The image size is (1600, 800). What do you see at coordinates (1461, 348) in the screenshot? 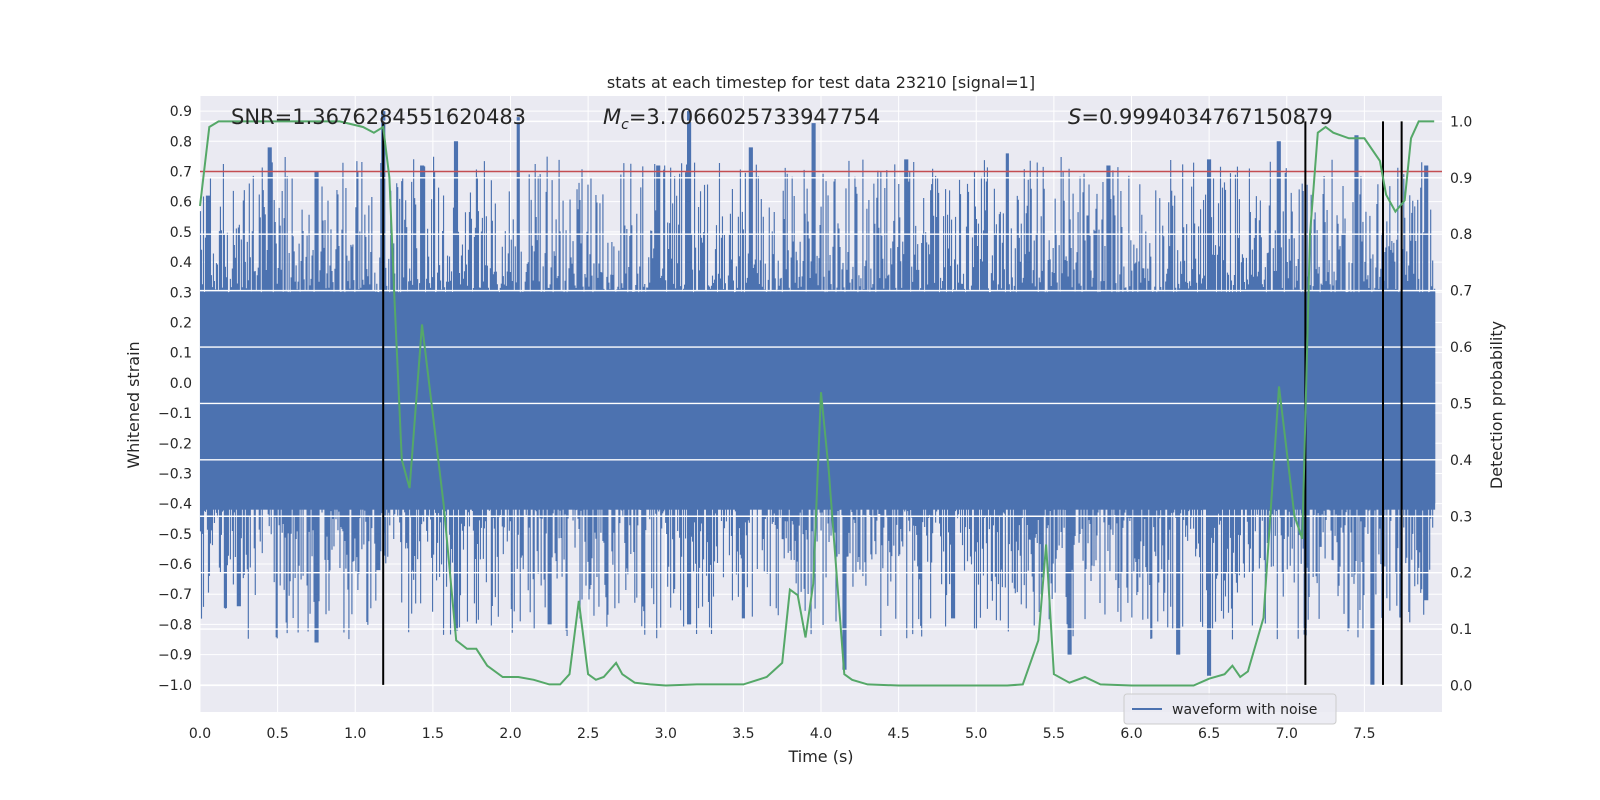
I see `y2-tick-label: 0.6` at bounding box center [1461, 348].